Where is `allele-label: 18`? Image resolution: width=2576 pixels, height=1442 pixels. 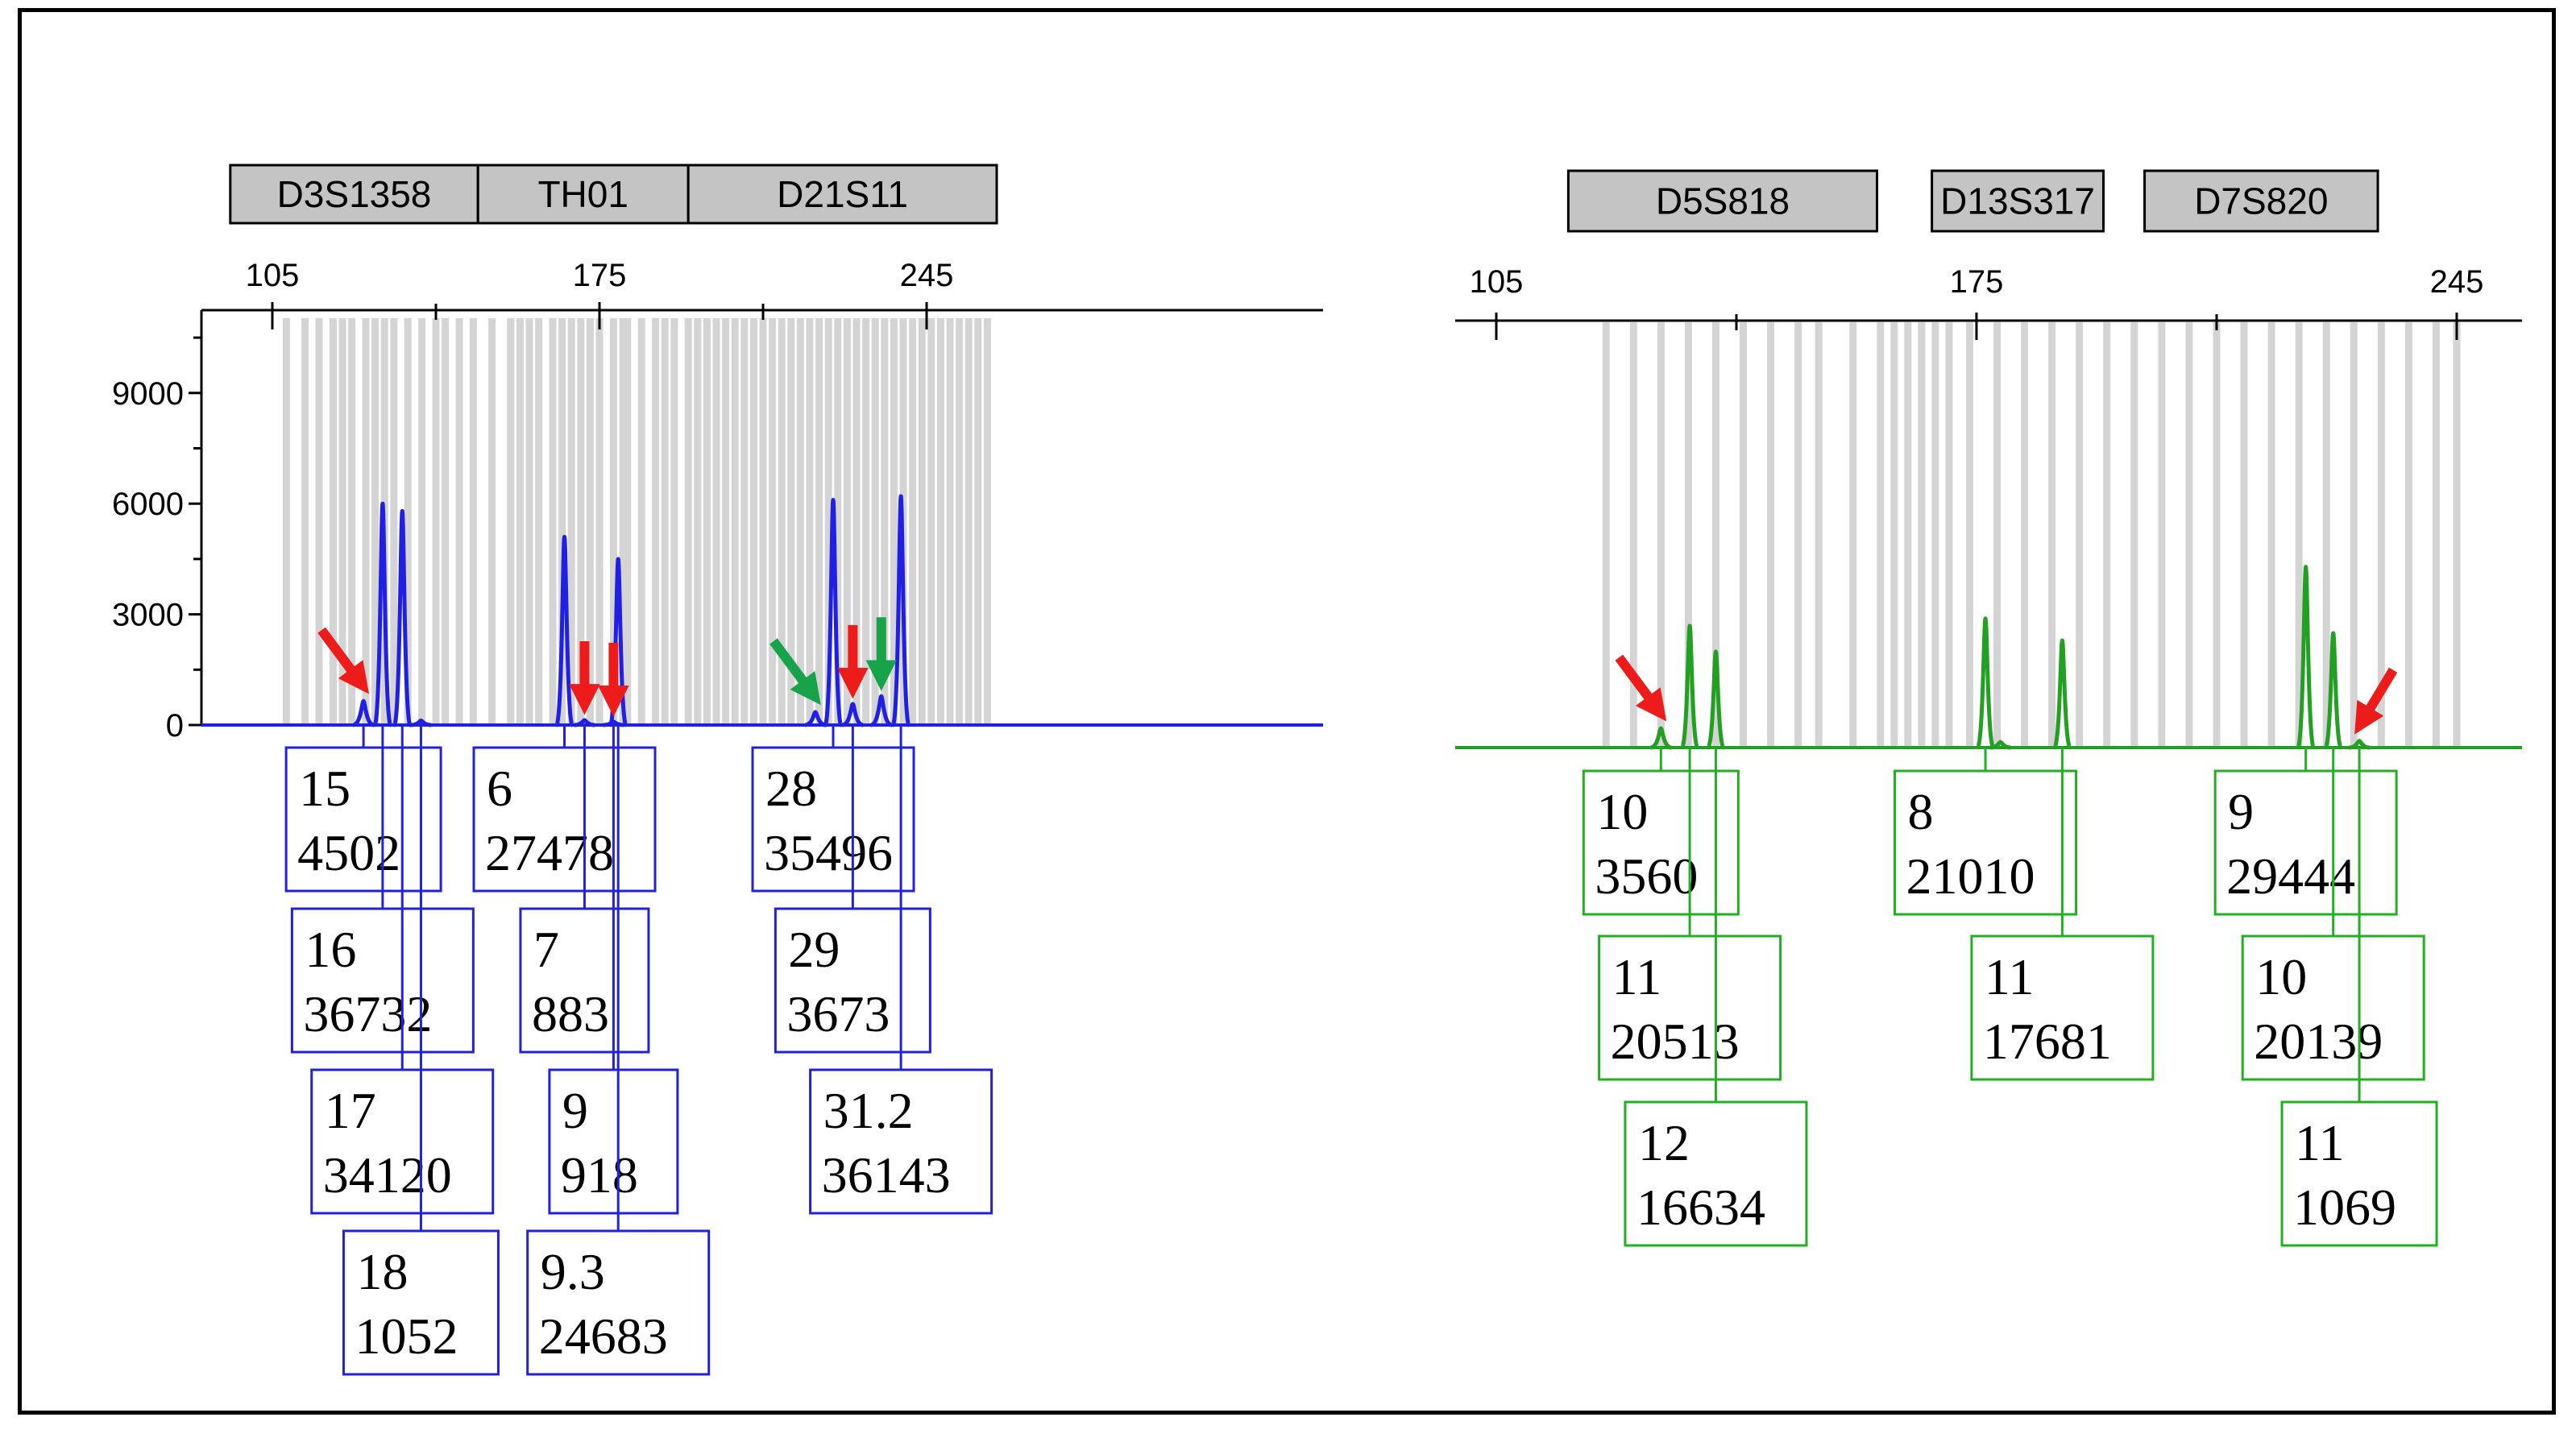
allele-label: 18 is located at coordinates (382, 1271).